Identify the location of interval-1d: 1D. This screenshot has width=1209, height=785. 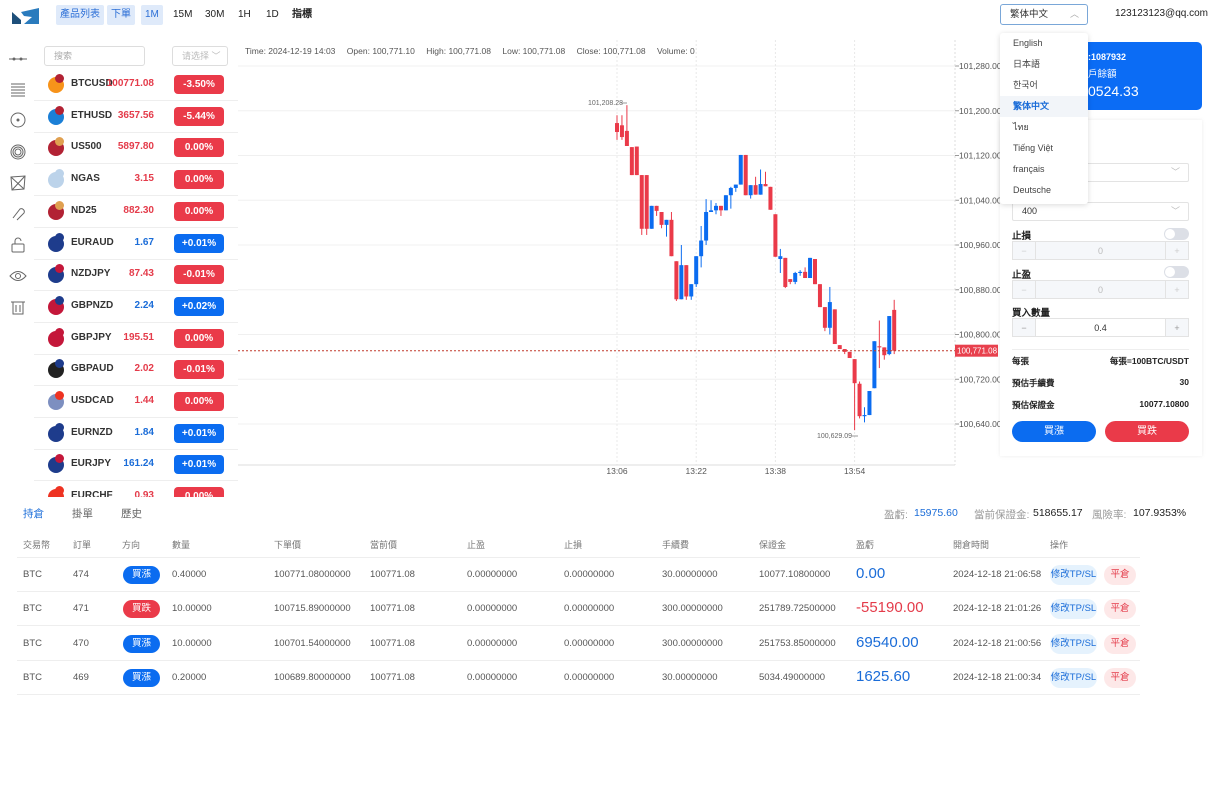
(272, 14).